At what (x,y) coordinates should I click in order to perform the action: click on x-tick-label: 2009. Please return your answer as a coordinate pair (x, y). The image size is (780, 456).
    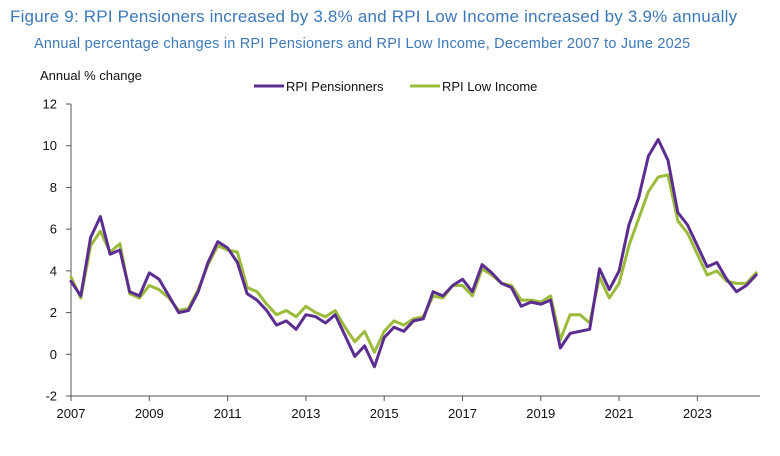
    Looking at the image, I should click on (149, 413).